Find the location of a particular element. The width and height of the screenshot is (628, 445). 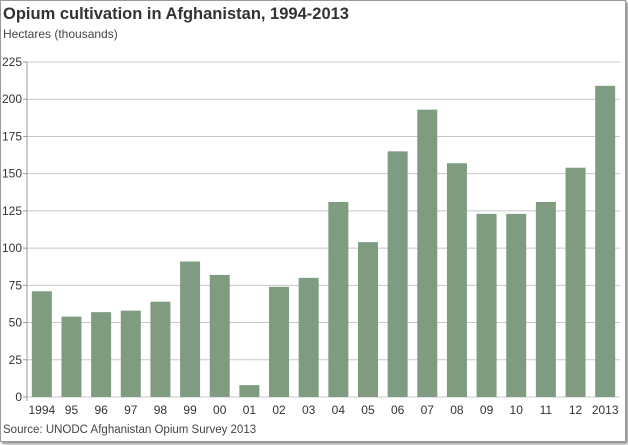

y-tick-label: 50 is located at coordinates (16, 323).